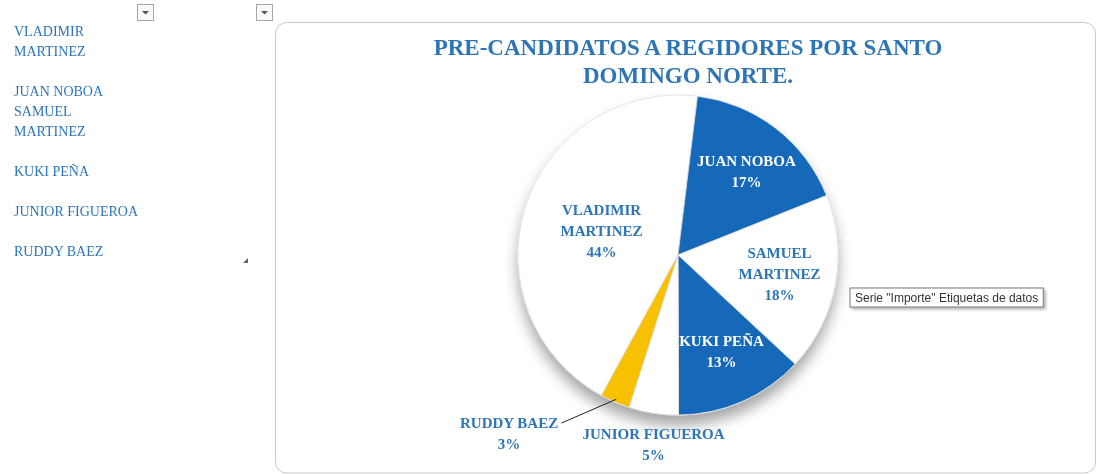 The height and width of the screenshot is (474, 1098). I want to click on slice-label: RUDDY BAEZ, so click(509, 423).